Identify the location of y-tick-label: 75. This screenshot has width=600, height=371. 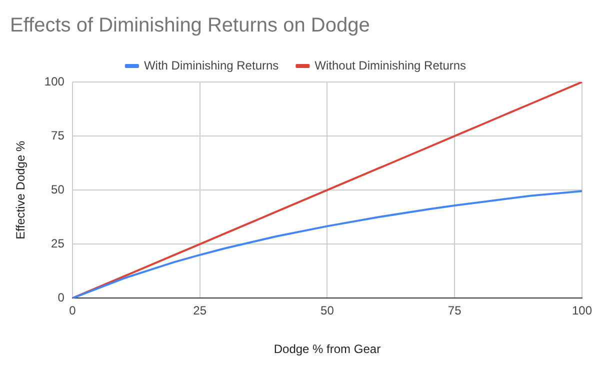
(58, 135).